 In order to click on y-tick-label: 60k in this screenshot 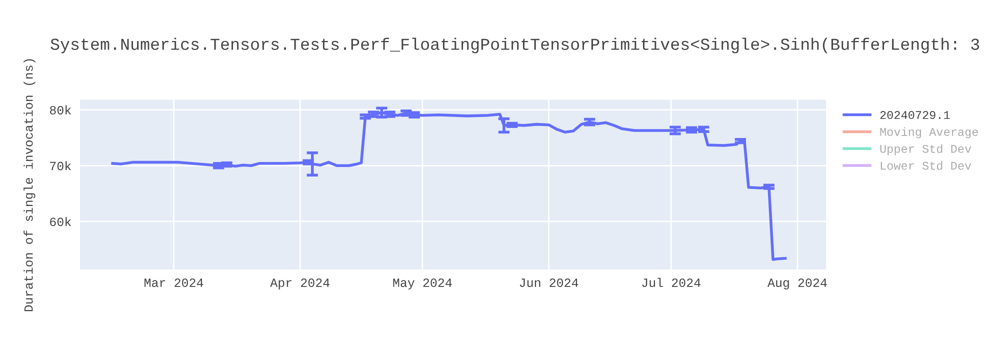, I will do `click(61, 221)`.